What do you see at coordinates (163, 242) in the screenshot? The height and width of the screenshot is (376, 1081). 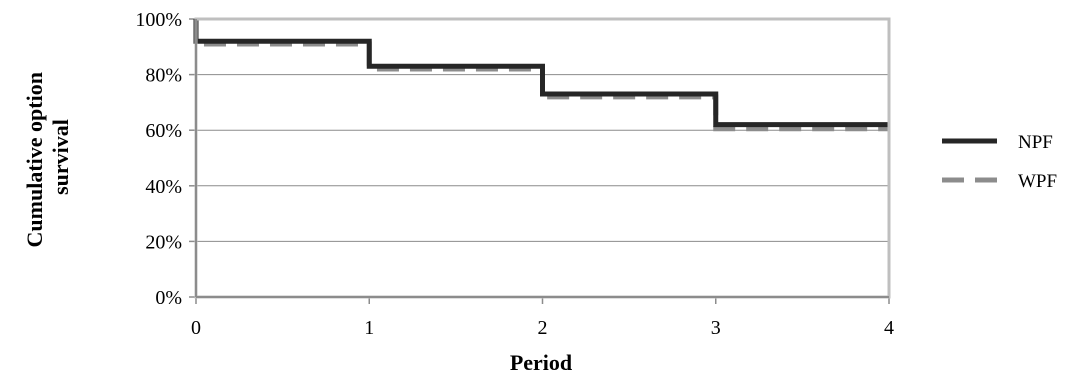 I see `y-tick-label: 20%` at bounding box center [163, 242].